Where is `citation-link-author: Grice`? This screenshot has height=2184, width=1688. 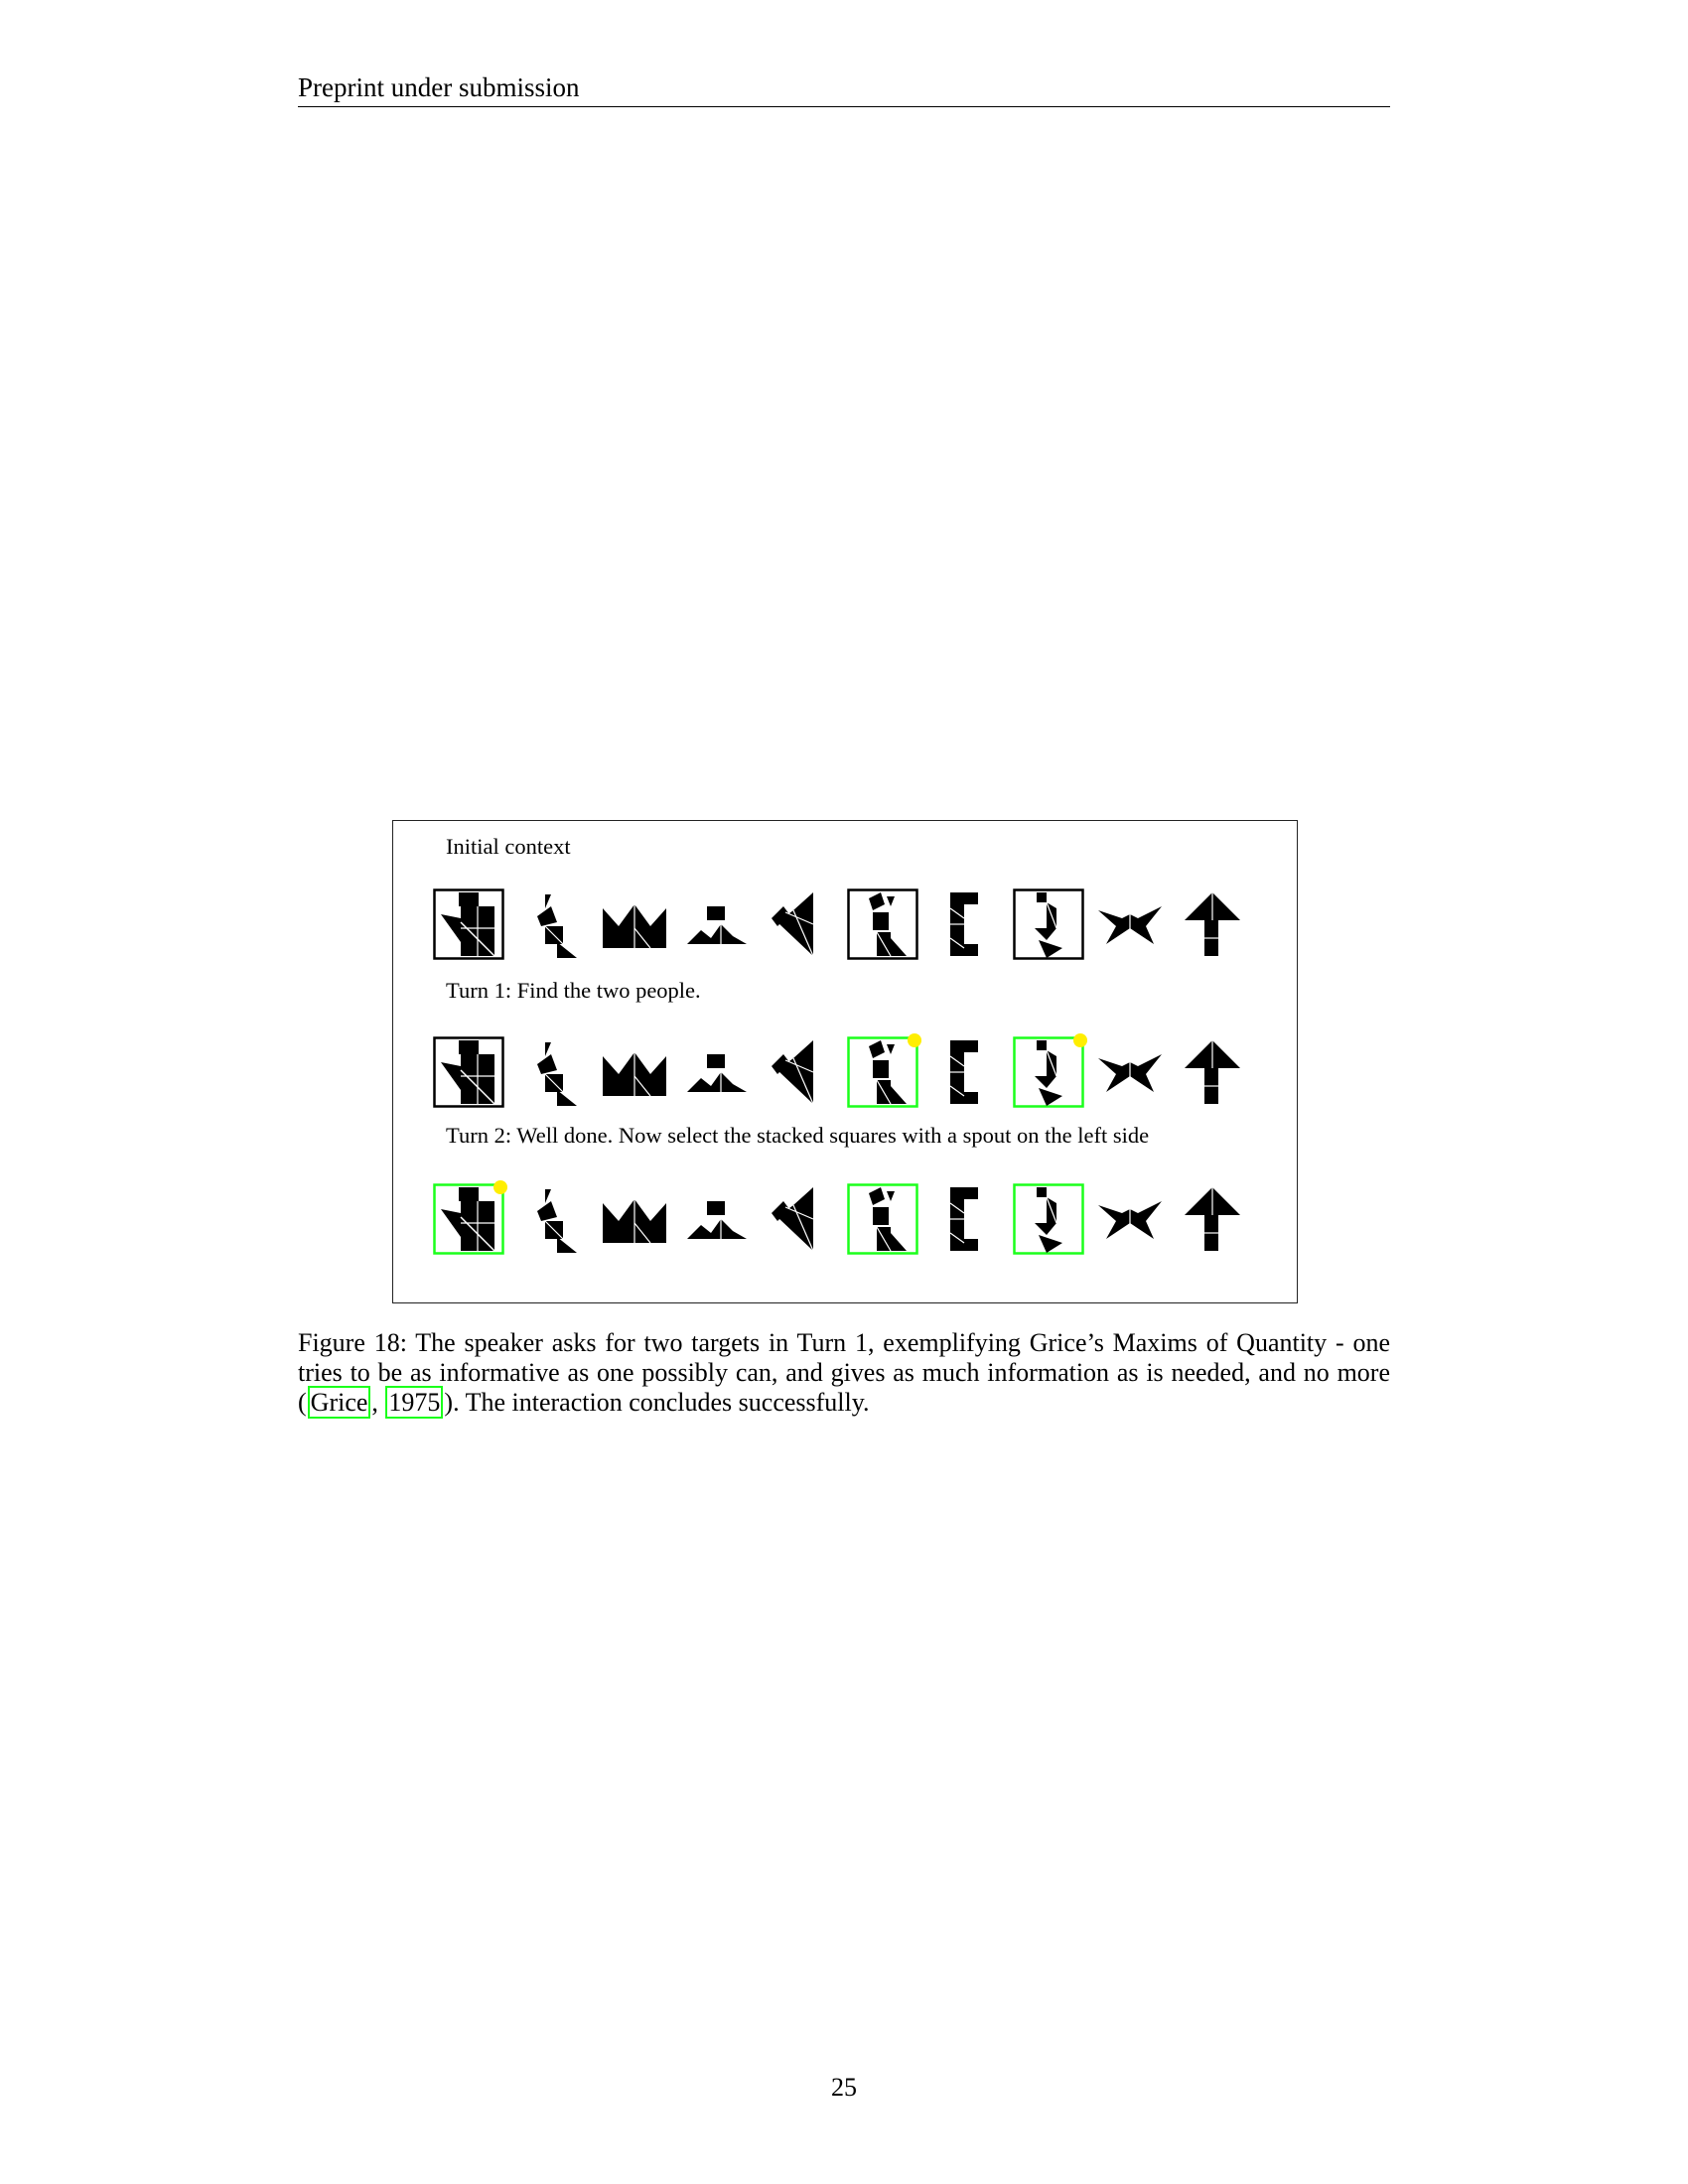 citation-link-author: Grice is located at coordinates (339, 1402).